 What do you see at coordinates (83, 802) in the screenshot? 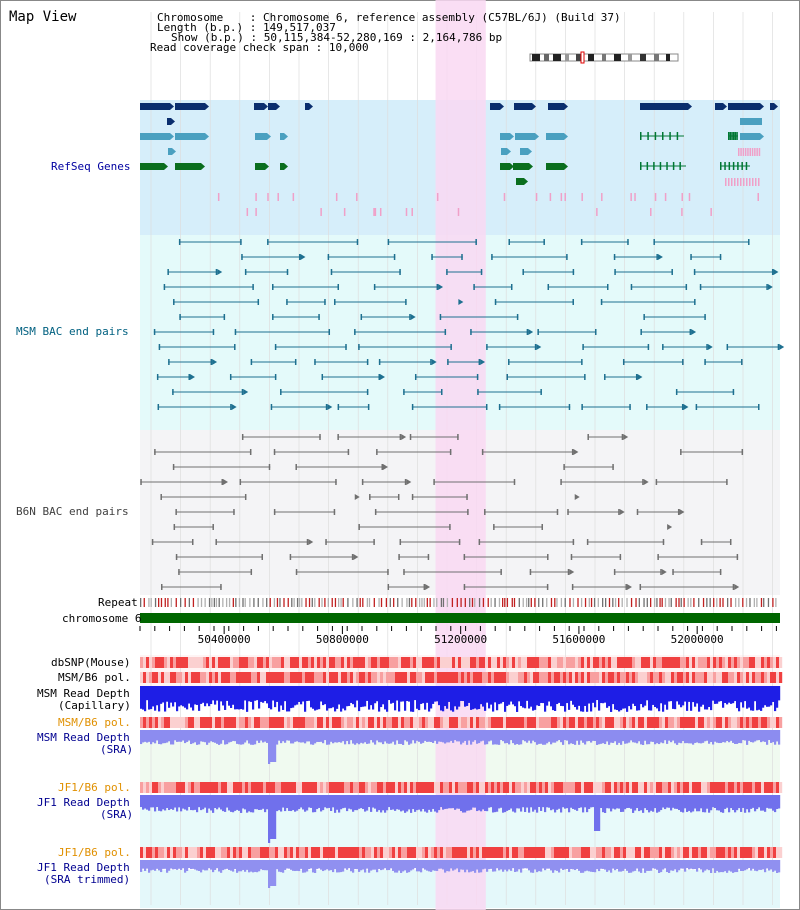
I see `track-label-jf1-read-depth-sra: JF1 Read Depth` at bounding box center [83, 802].